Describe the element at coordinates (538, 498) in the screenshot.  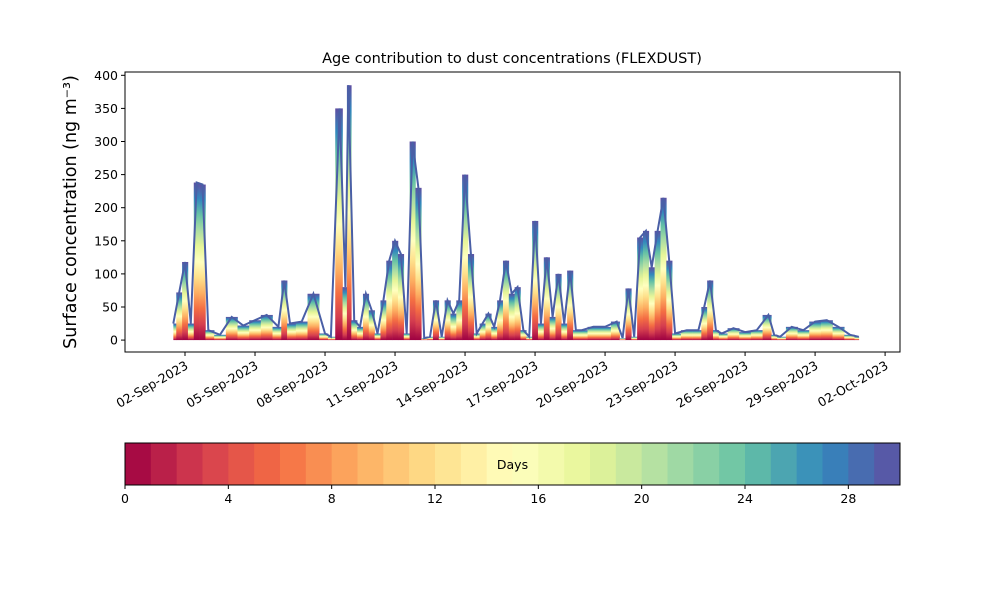
I see `colorbar-tick-label: 16` at that location.